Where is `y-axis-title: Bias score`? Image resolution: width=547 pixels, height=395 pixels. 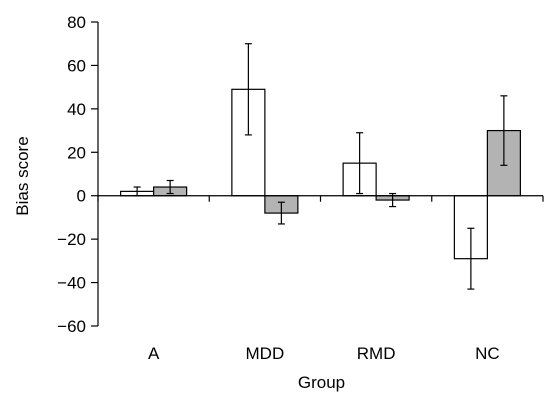
y-axis-title: Bias score is located at coordinates (22, 175).